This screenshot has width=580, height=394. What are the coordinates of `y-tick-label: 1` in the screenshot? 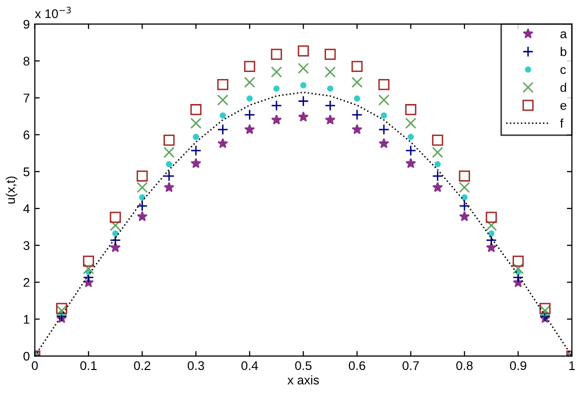 It's located at (27, 319).